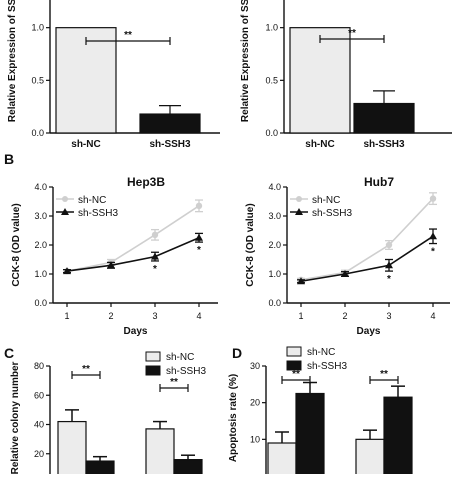 The height and width of the screenshot is (479, 474). I want to click on b_hub7-y-tick-label: 0.0, so click(274, 303).